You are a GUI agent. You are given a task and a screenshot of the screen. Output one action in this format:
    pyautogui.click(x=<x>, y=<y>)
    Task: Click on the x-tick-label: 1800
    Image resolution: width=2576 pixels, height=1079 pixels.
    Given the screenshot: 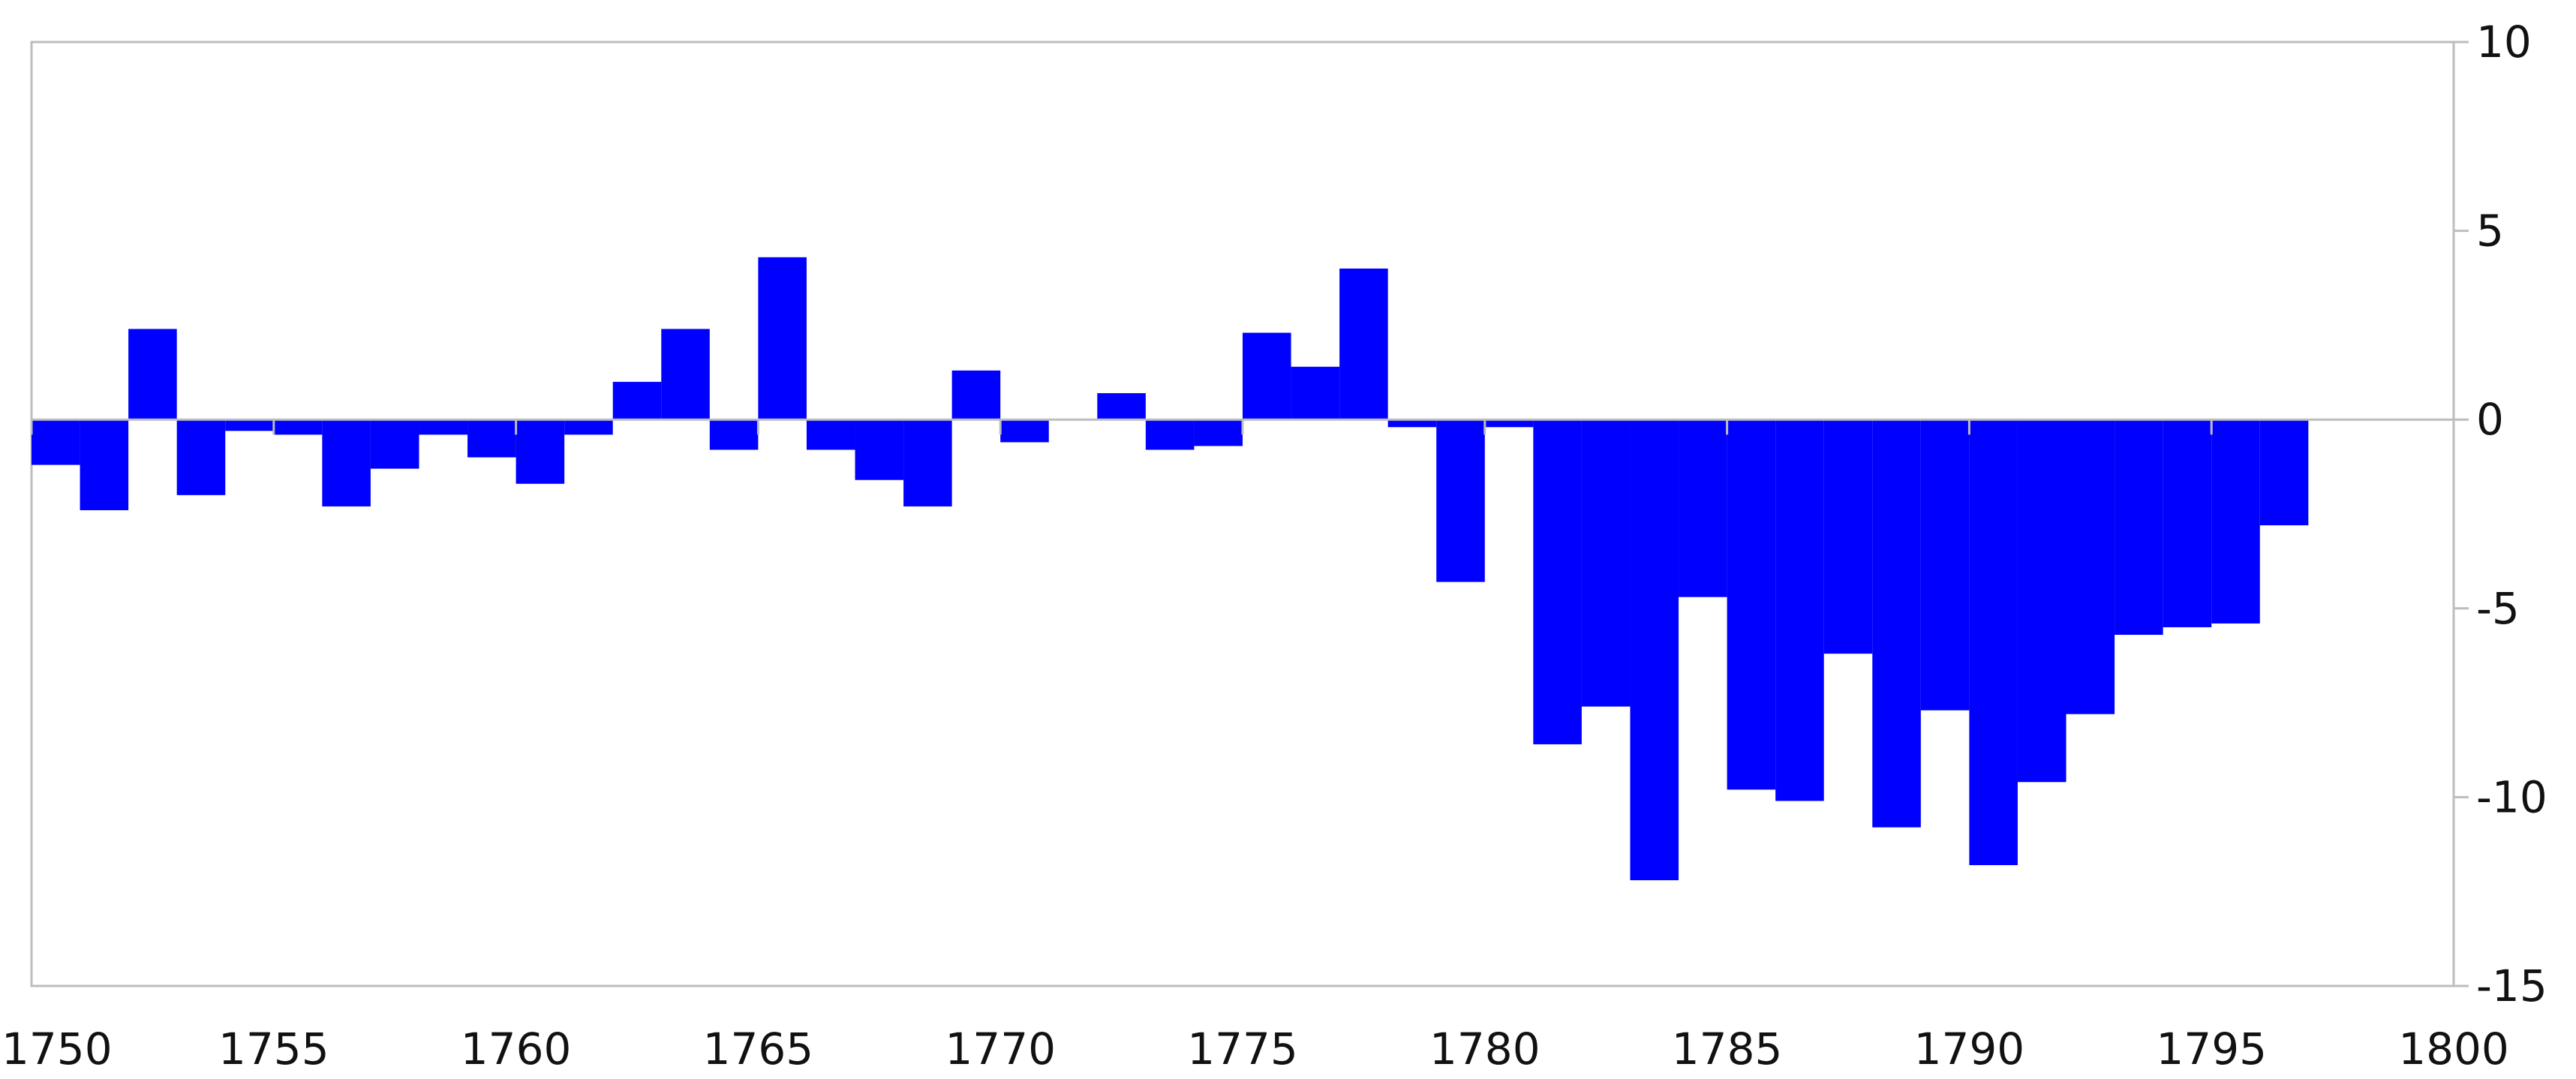 What is the action you would take?
    pyautogui.click(x=2453, y=1048)
    